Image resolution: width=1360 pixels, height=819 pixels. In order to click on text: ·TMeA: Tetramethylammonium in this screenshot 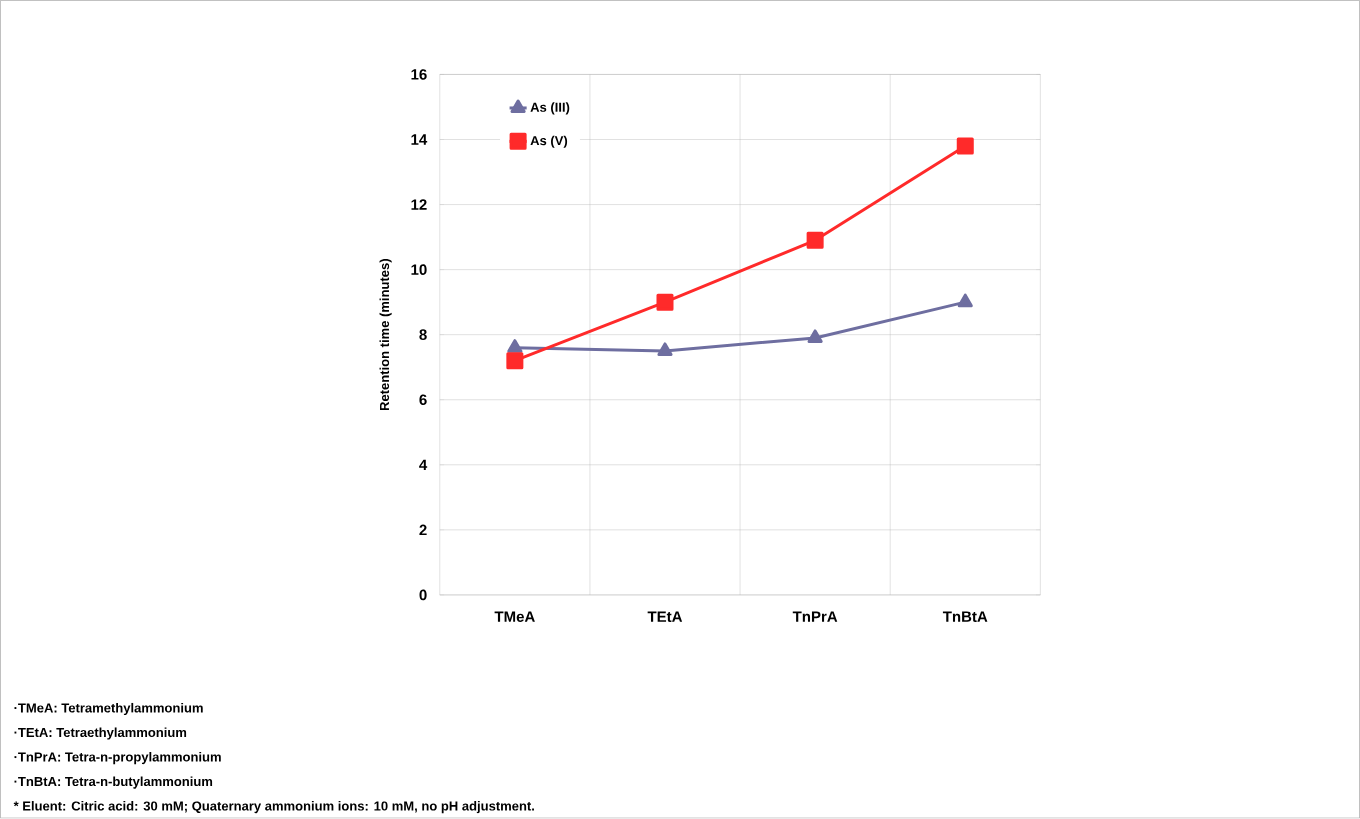, I will do `click(108, 709)`.